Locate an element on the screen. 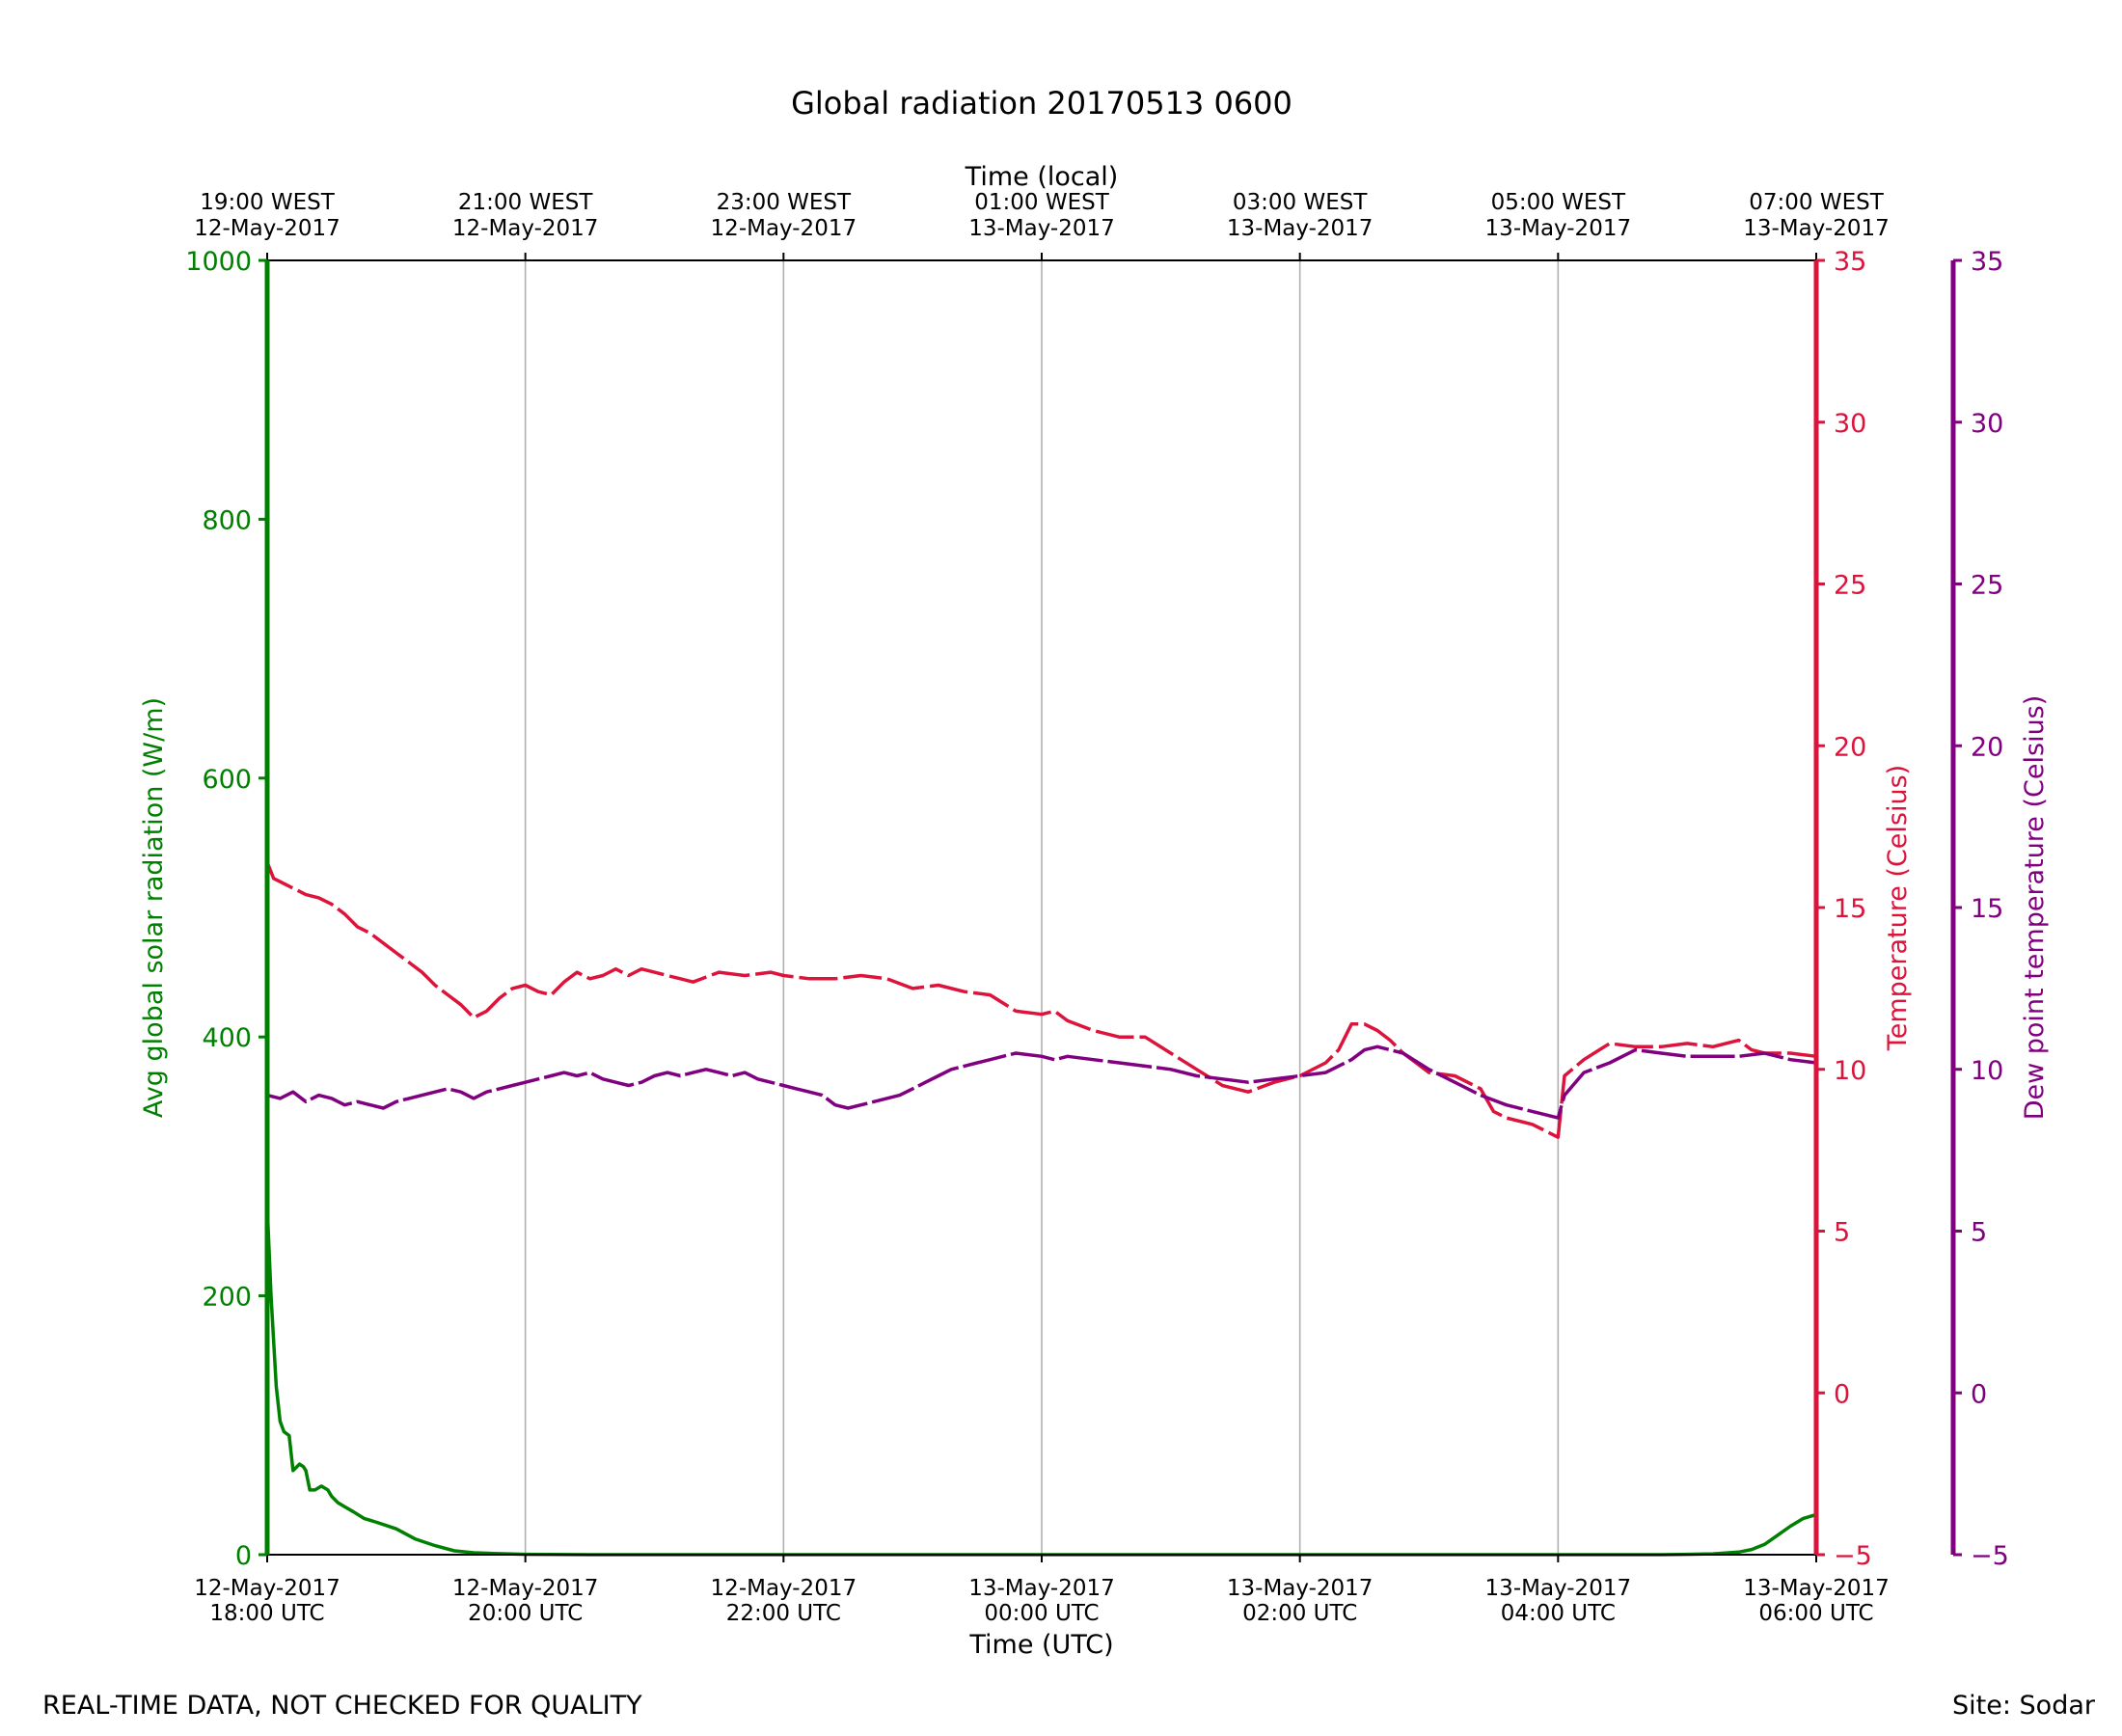  top-tick-label-time: 19:00 WEST is located at coordinates (268, 202).